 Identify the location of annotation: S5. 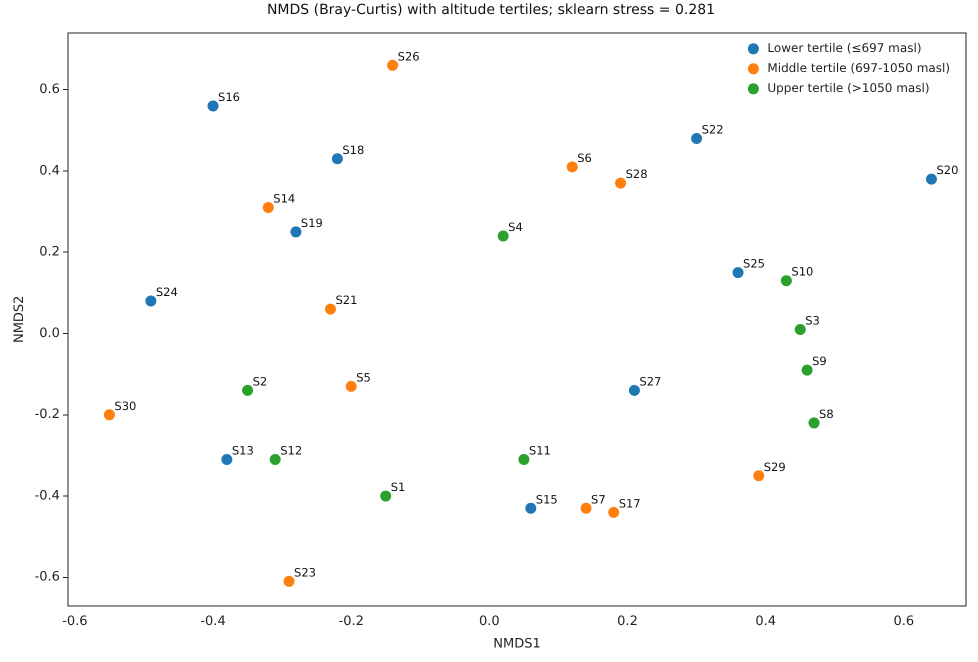
(363, 377).